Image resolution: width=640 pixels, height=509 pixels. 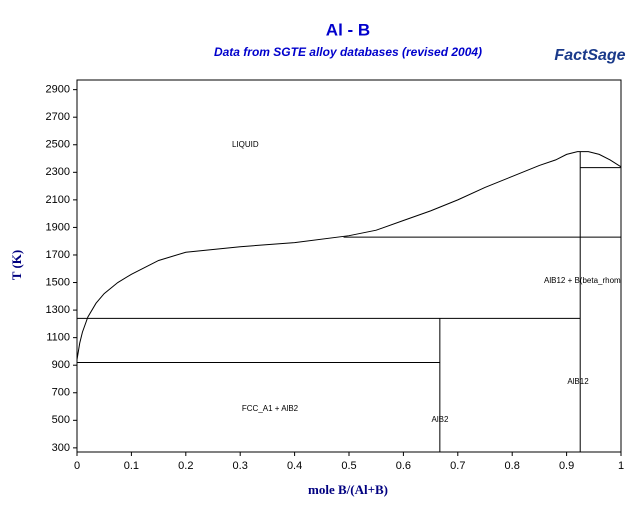 I want to click on y-axis-label: T (K), so click(x=16, y=265).